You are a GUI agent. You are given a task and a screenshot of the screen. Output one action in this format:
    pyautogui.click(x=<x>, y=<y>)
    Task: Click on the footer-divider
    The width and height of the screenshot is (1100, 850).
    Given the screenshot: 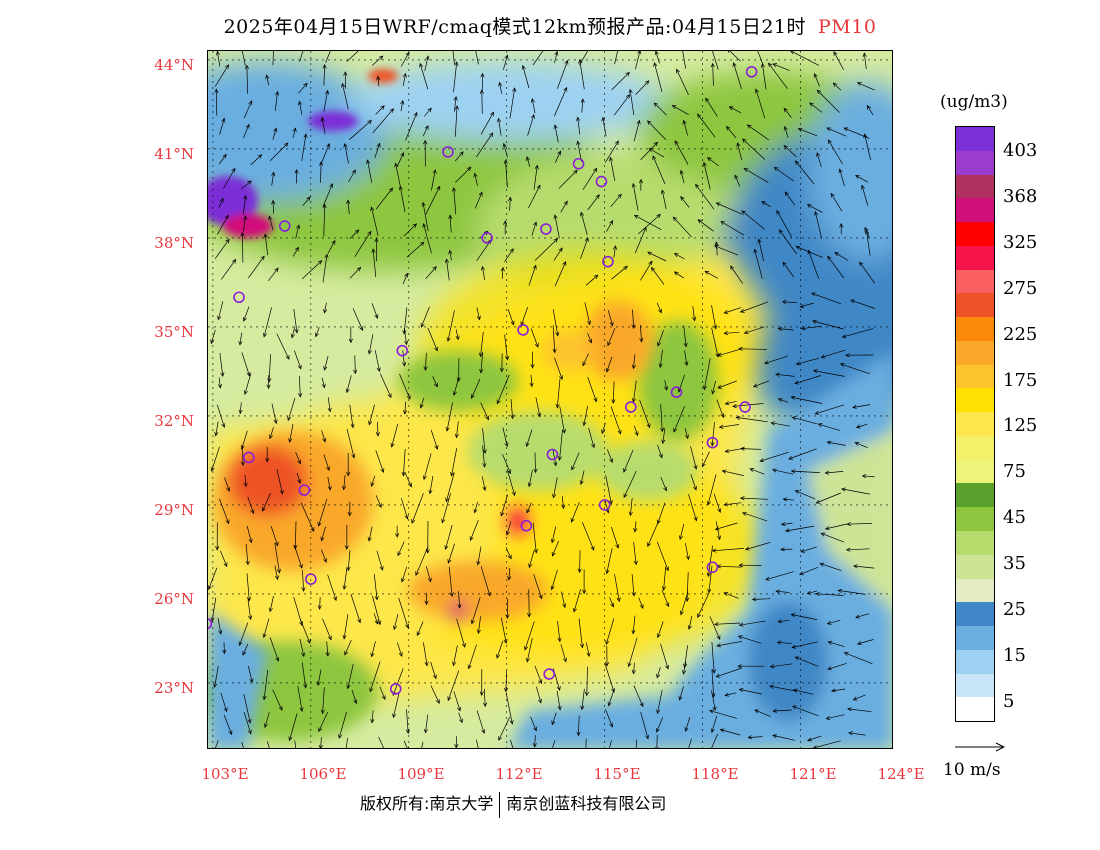 What is the action you would take?
    pyautogui.click(x=500, y=804)
    